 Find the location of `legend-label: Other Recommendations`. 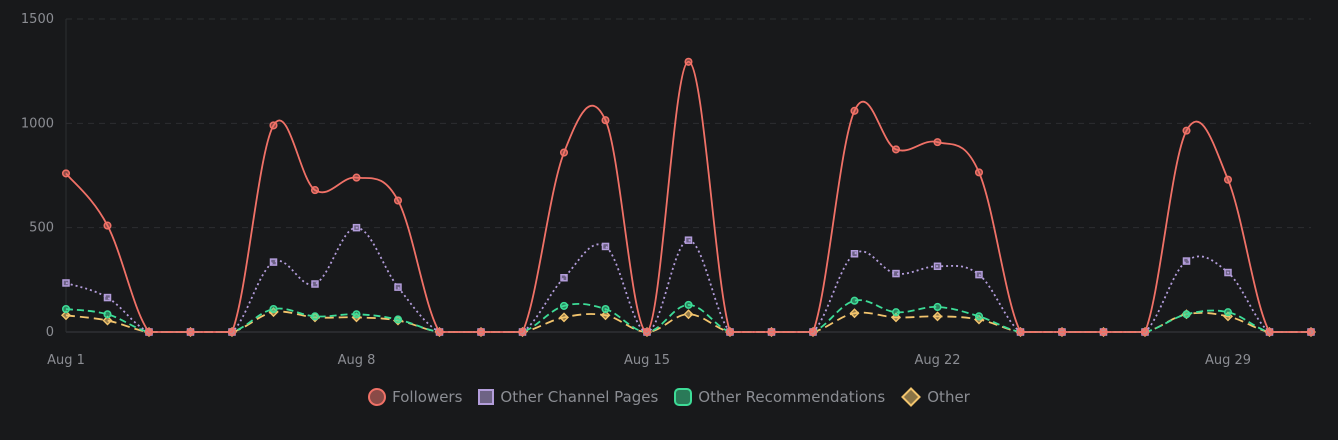

legend-label: Other Recommendations is located at coordinates (792, 397).